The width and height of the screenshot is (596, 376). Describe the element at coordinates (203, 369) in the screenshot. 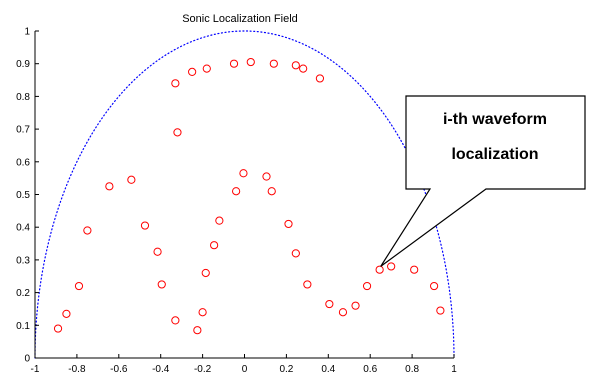

I see `x-tick-label: -0.2` at that location.